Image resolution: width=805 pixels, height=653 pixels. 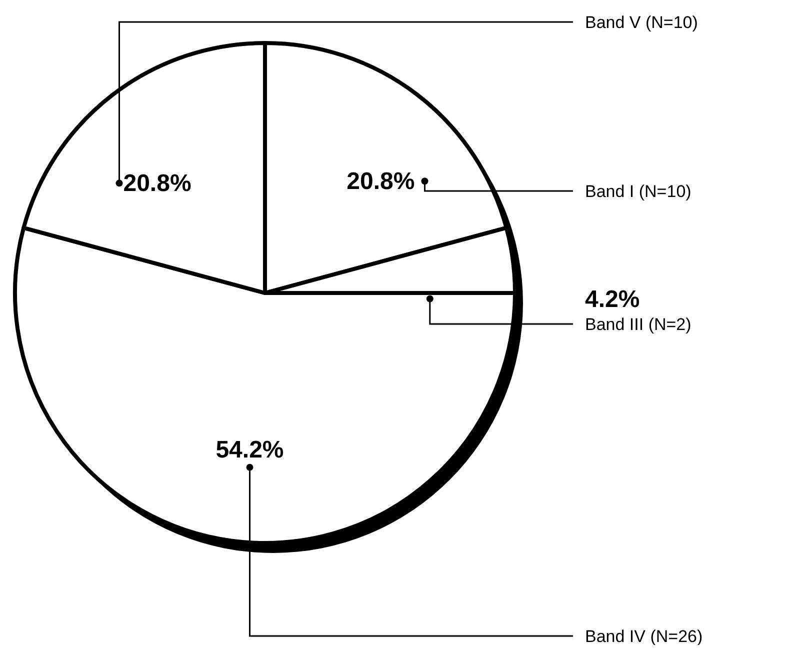 What do you see at coordinates (638, 324) in the screenshot?
I see `slice-label: Band III (N=2)` at bounding box center [638, 324].